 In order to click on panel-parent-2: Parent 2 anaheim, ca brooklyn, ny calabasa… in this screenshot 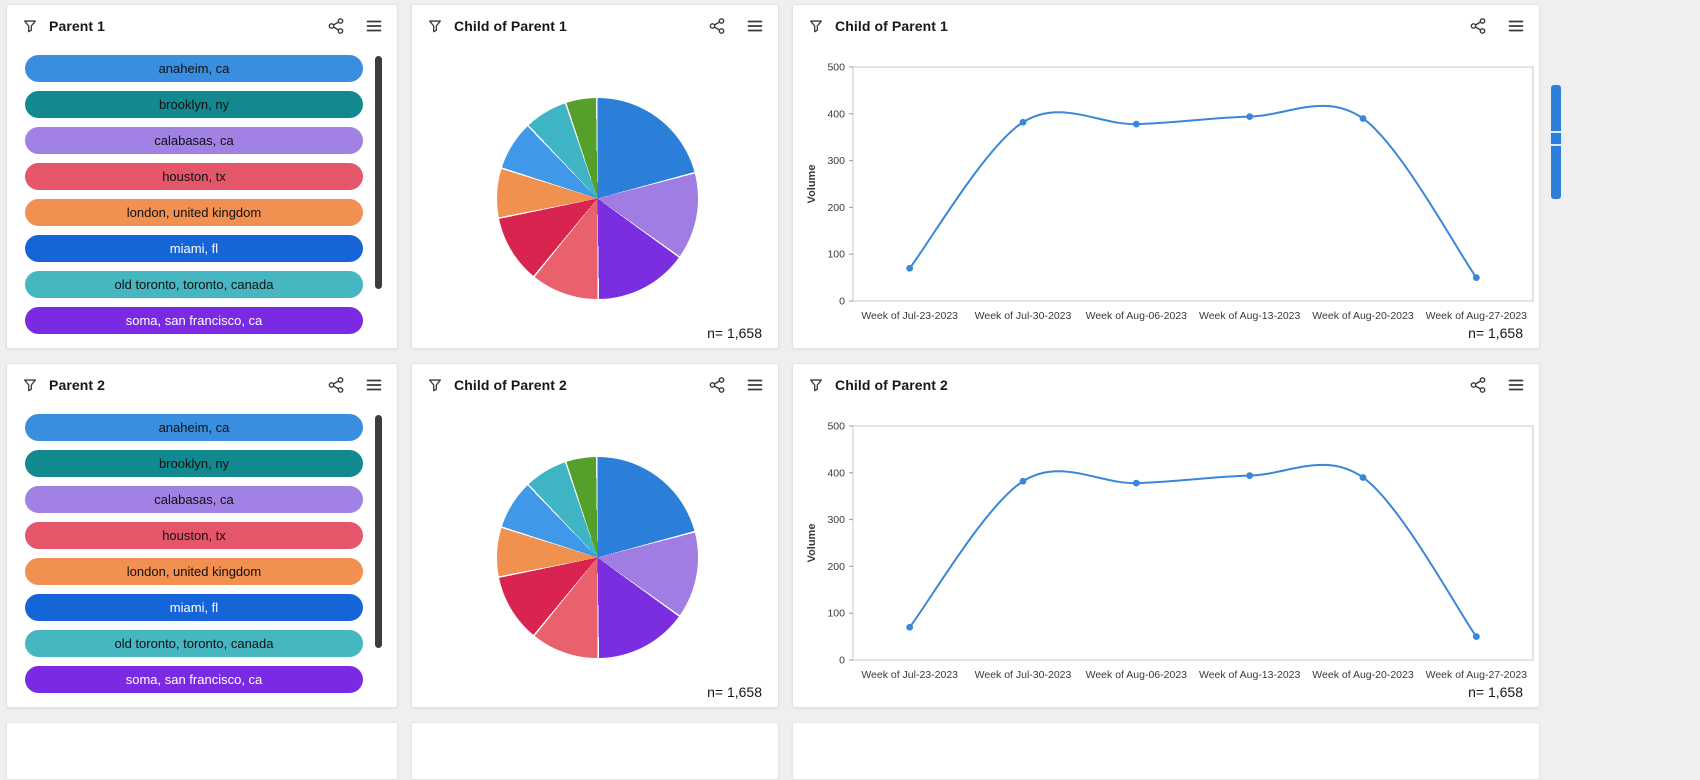, I will do `click(202, 535)`.